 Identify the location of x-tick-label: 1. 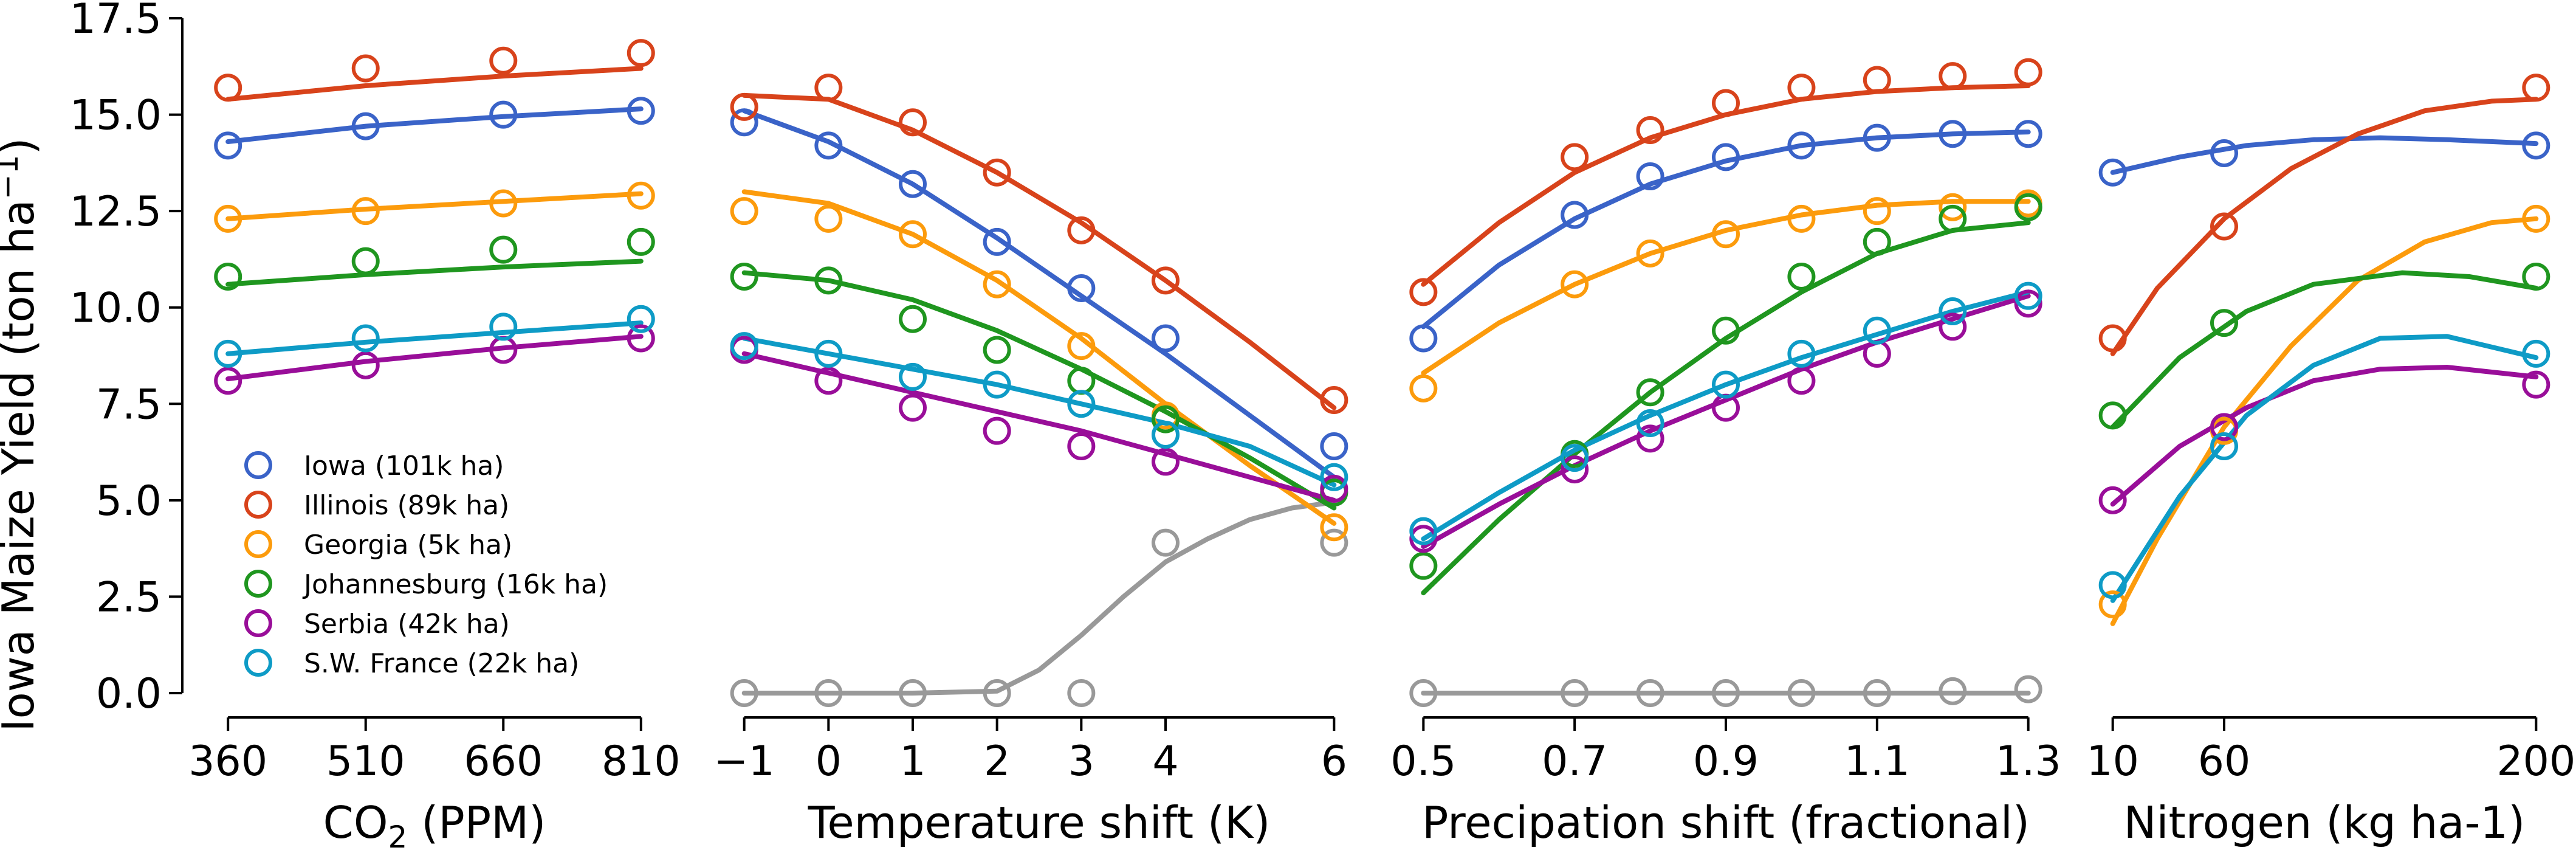
(912, 762).